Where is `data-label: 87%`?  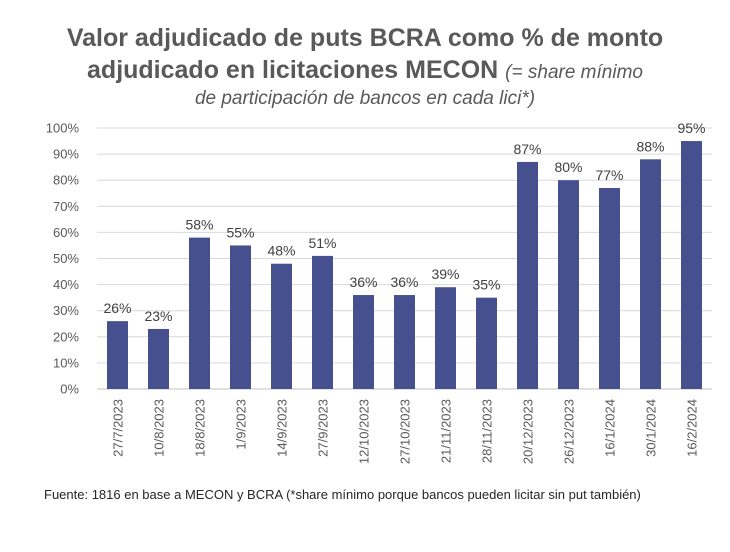 data-label: 87% is located at coordinates (527, 149).